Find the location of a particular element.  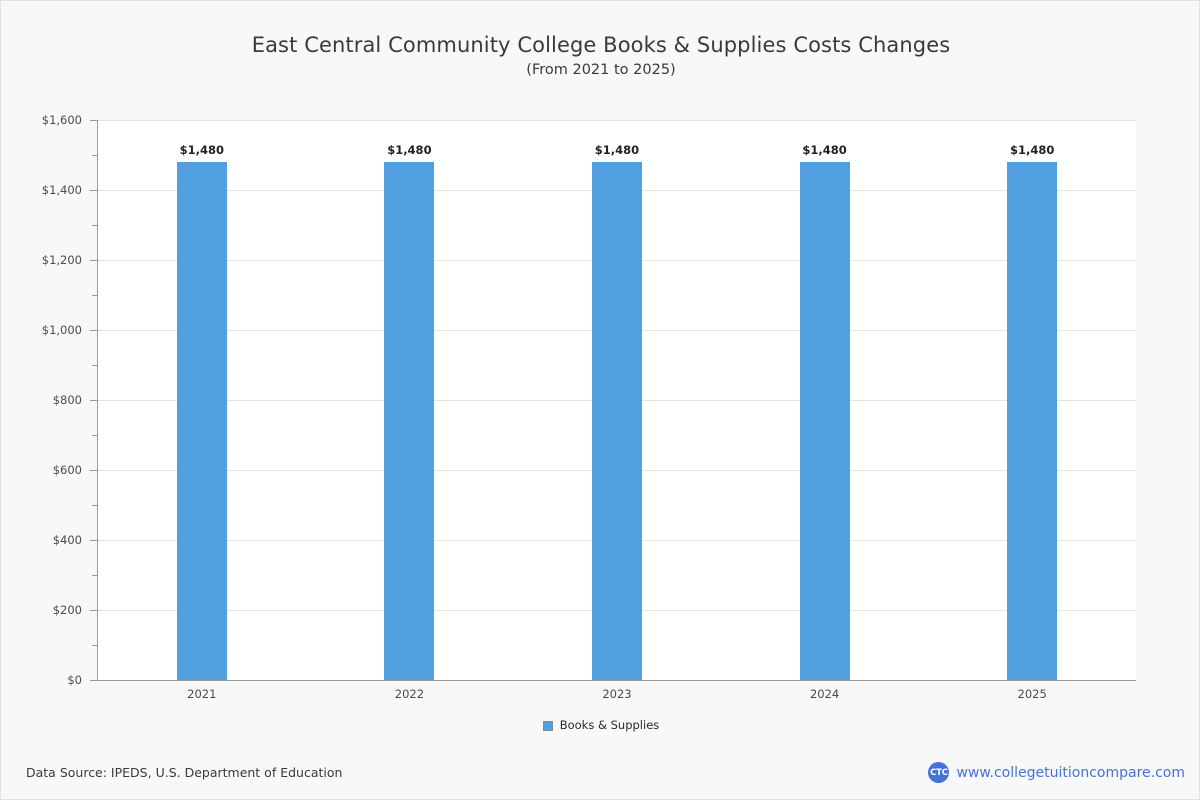

x-axis-tick-label: 2024 is located at coordinates (824, 694).